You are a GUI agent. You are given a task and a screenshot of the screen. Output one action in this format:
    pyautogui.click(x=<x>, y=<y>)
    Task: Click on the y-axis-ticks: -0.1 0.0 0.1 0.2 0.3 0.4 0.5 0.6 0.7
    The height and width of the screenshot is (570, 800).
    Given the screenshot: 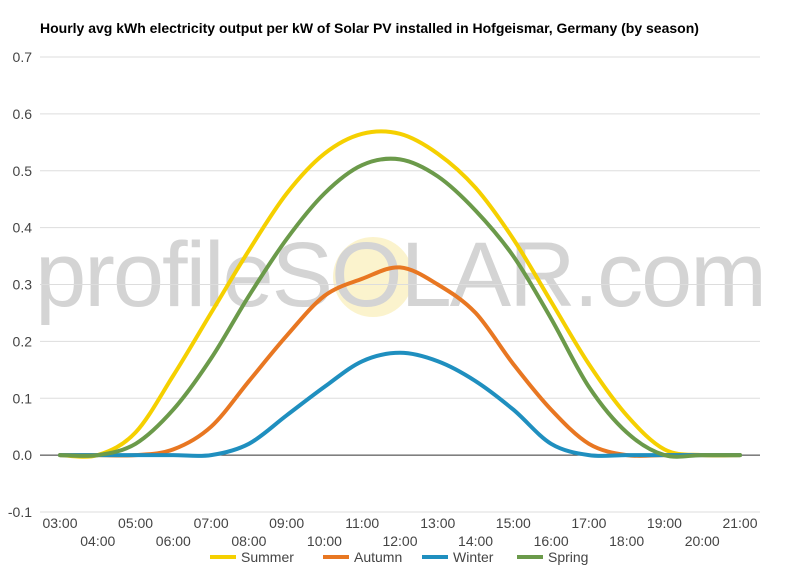 What is the action you would take?
    pyautogui.click(x=20, y=284)
    